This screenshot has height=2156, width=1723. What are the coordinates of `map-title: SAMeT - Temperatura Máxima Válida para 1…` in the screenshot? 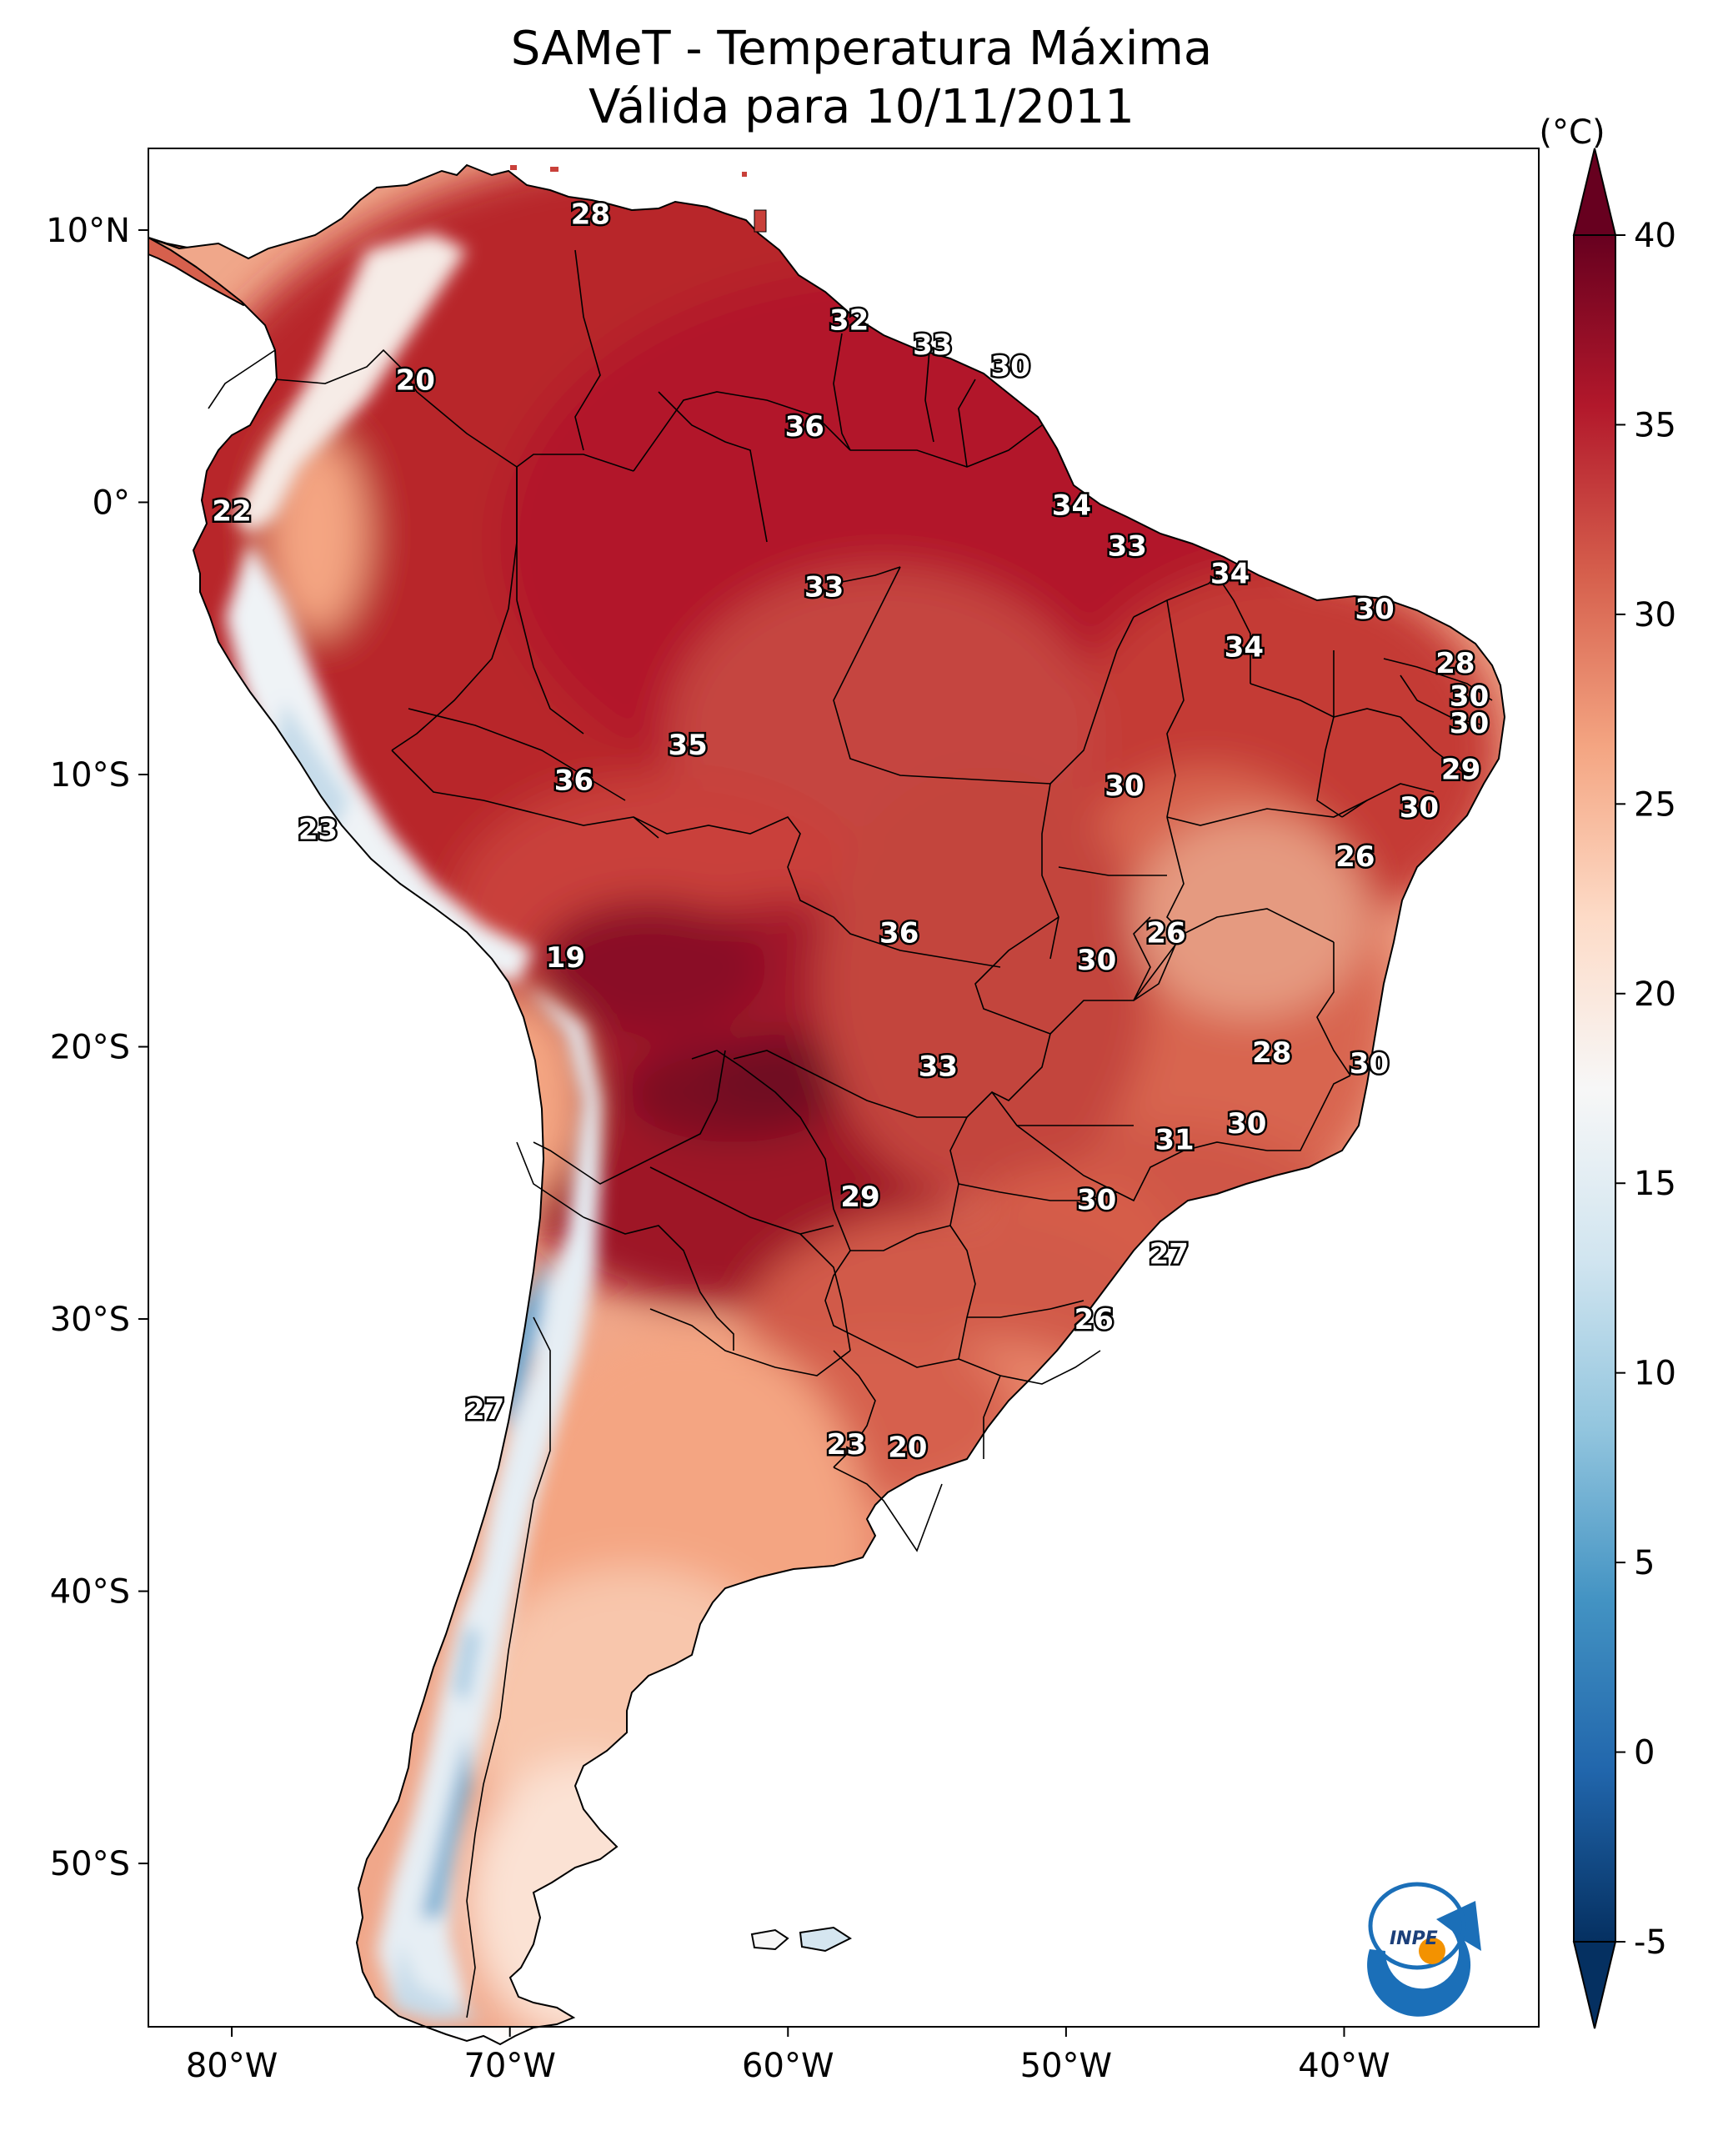 It's located at (861, 78).